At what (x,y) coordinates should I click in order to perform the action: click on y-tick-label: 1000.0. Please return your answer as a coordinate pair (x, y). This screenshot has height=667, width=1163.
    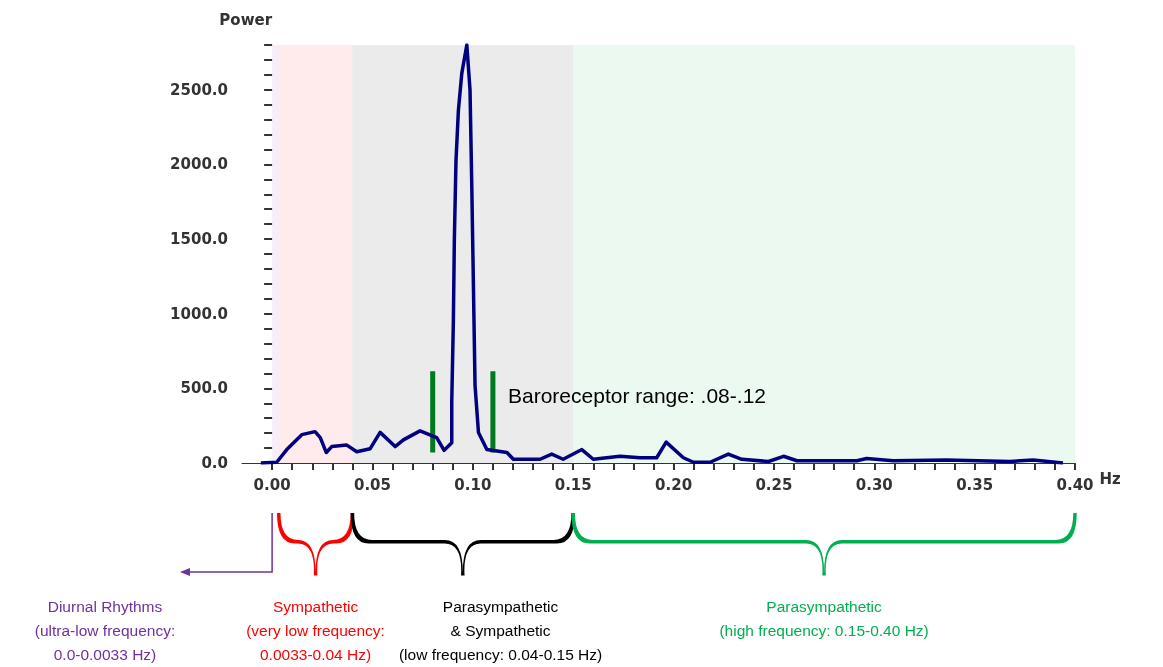
    Looking at the image, I should click on (199, 313).